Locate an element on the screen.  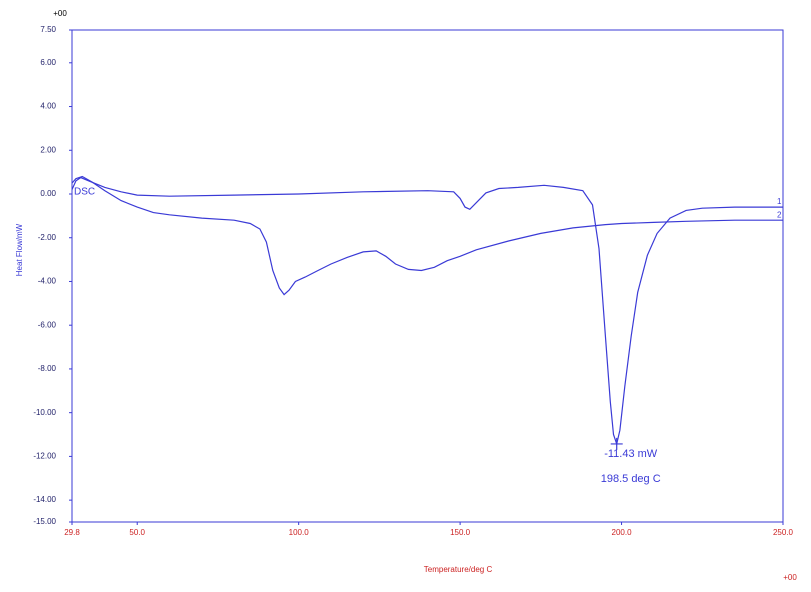
y-tick-label: -10.00 is located at coordinates (44, 412).